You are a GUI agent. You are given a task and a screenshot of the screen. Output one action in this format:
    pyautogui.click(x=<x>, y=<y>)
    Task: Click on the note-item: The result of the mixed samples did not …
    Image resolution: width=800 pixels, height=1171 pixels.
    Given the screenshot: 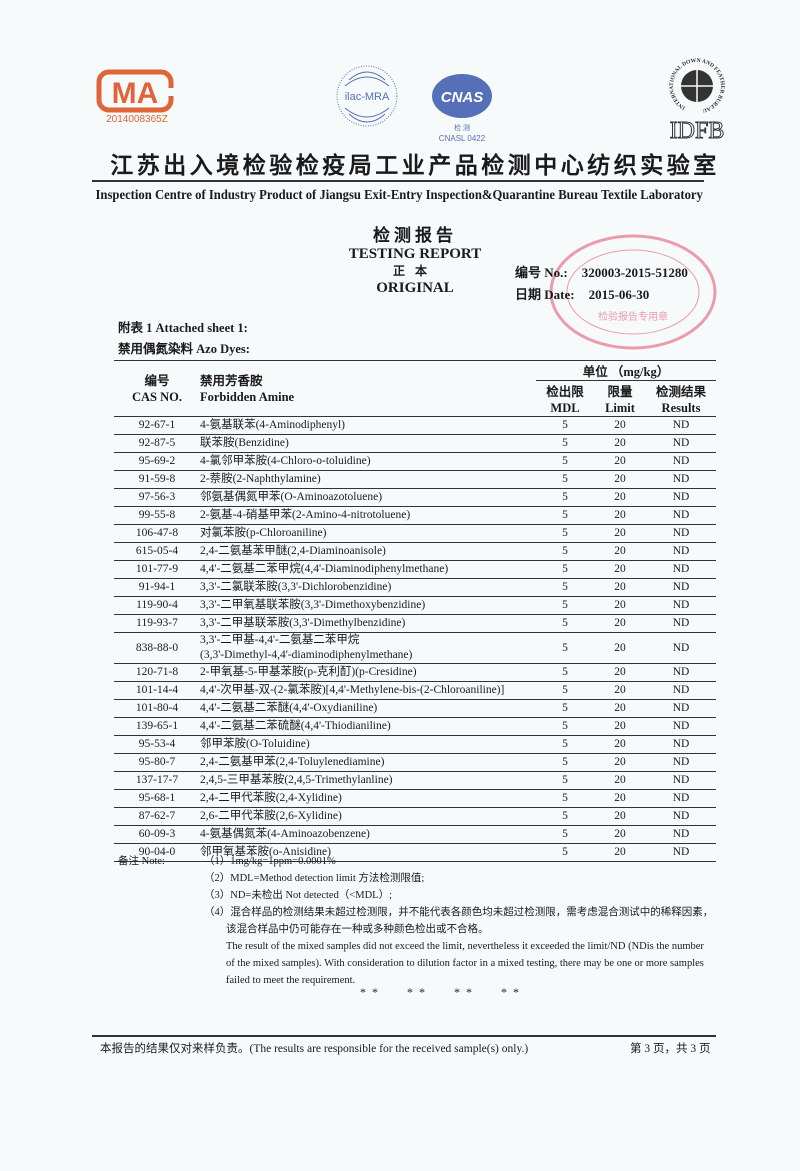 What is the action you would take?
    pyautogui.click(x=465, y=963)
    